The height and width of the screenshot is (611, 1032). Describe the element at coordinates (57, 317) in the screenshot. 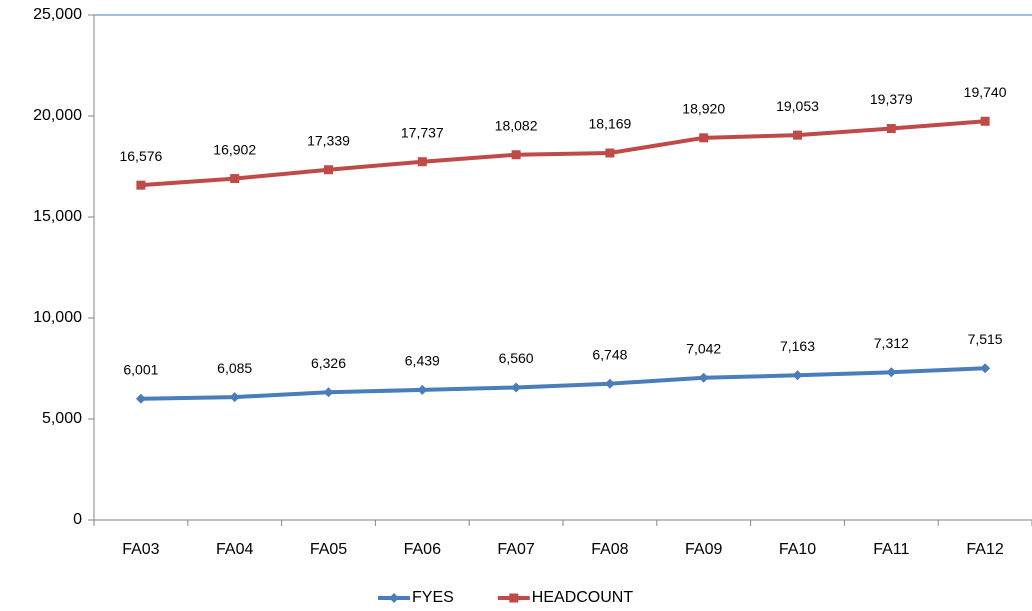

I see `y-tick-label: 10,000` at that location.